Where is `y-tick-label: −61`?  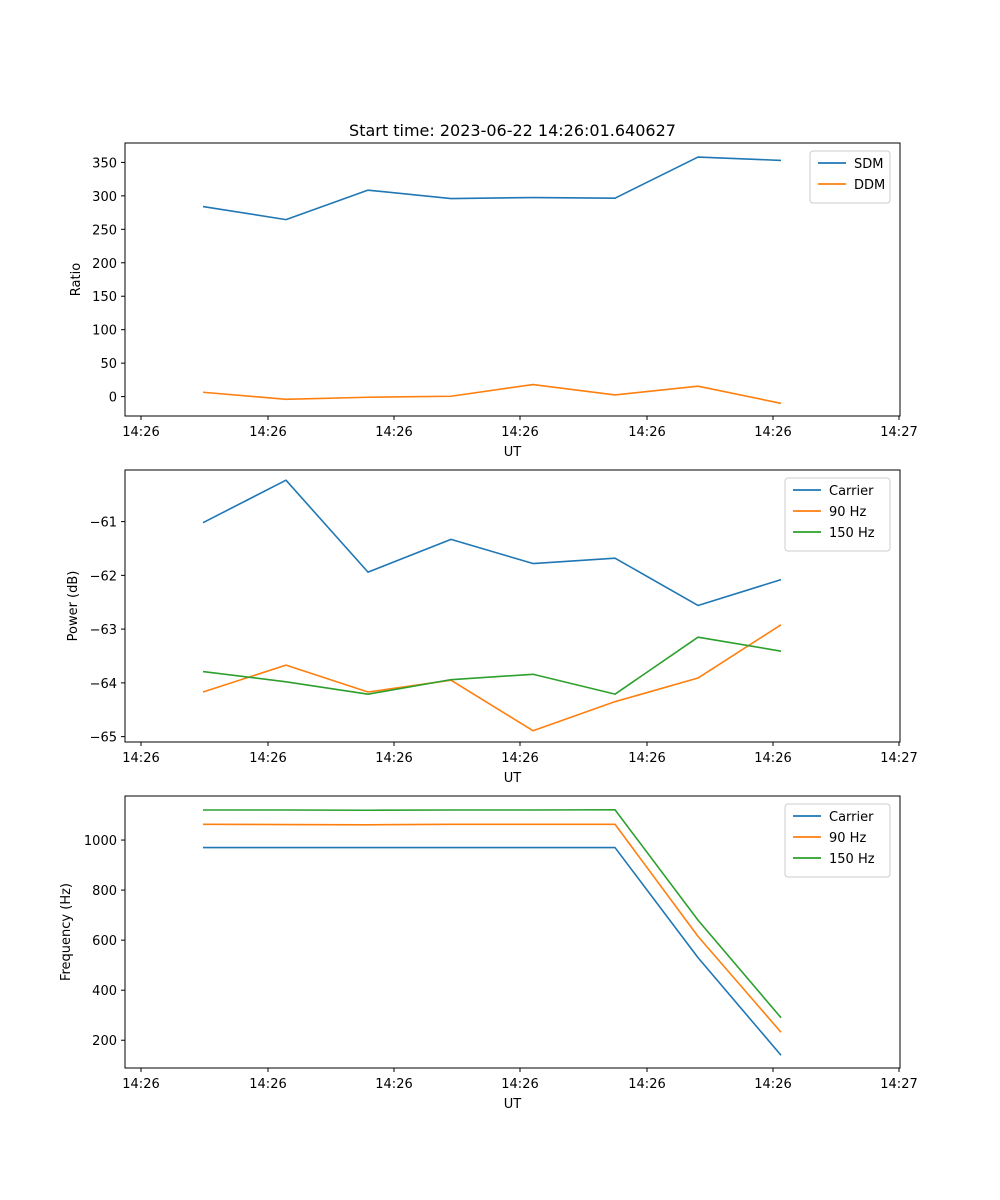
y-tick-label: −61 is located at coordinates (103, 523).